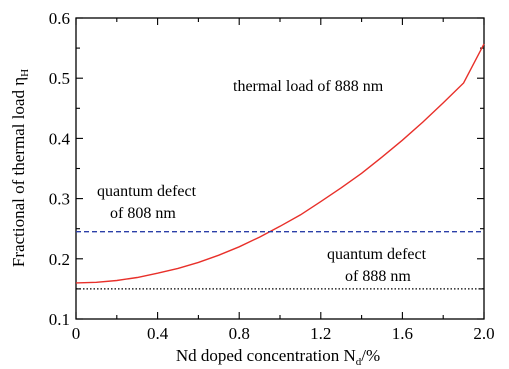 The height and width of the screenshot is (369, 509). Describe the element at coordinates (59, 259) in the screenshot. I see `y-tick-label: 0.2` at that location.